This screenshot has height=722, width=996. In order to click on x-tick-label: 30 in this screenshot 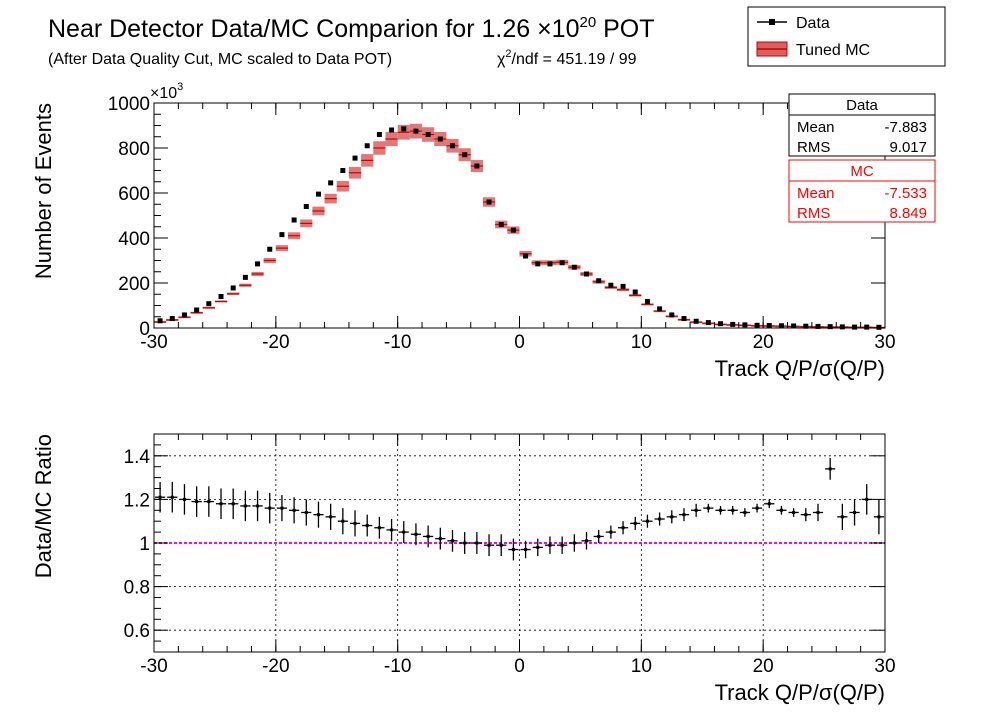, I will do `click(884, 342)`.